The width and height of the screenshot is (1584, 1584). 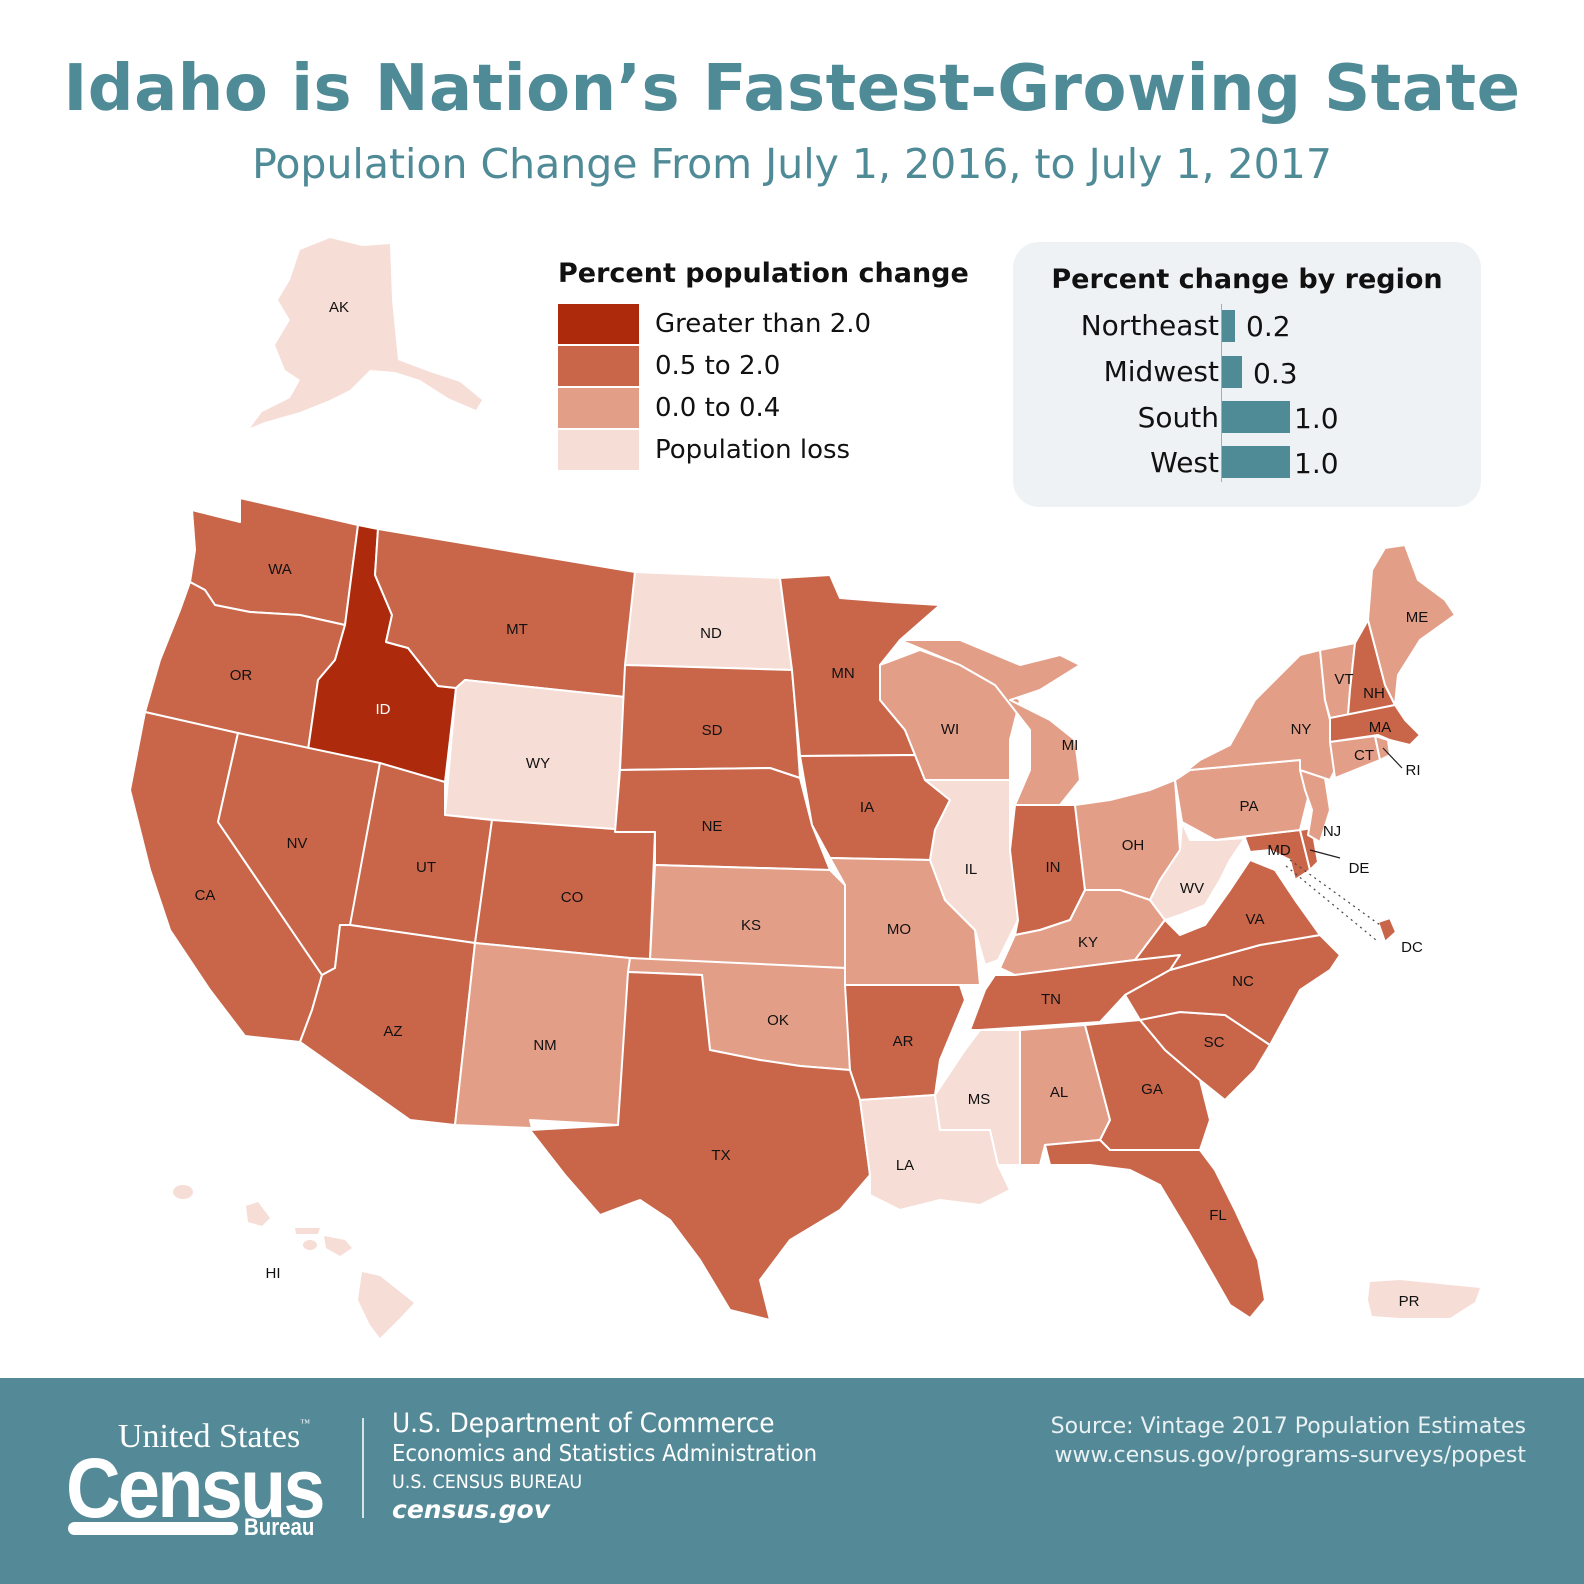 What do you see at coordinates (718, 365) in the screenshot?
I see `legend-label: 0.5 to 2.0` at bounding box center [718, 365].